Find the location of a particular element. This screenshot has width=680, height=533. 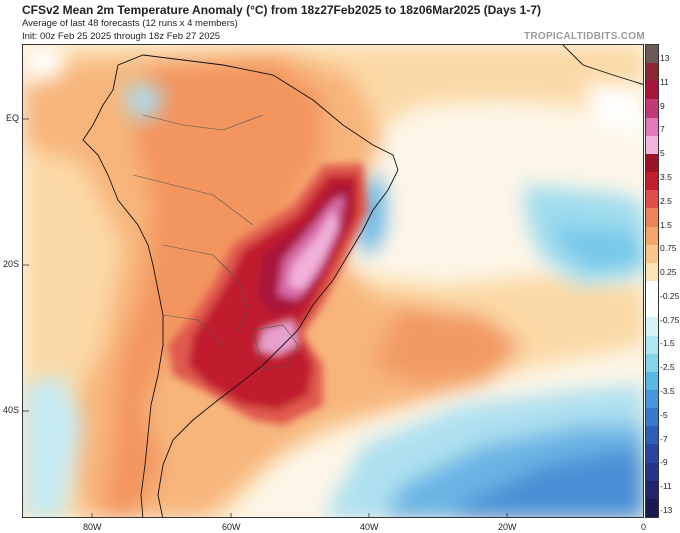

colorbar-tick-label: 0.75 is located at coordinates (668, 248).